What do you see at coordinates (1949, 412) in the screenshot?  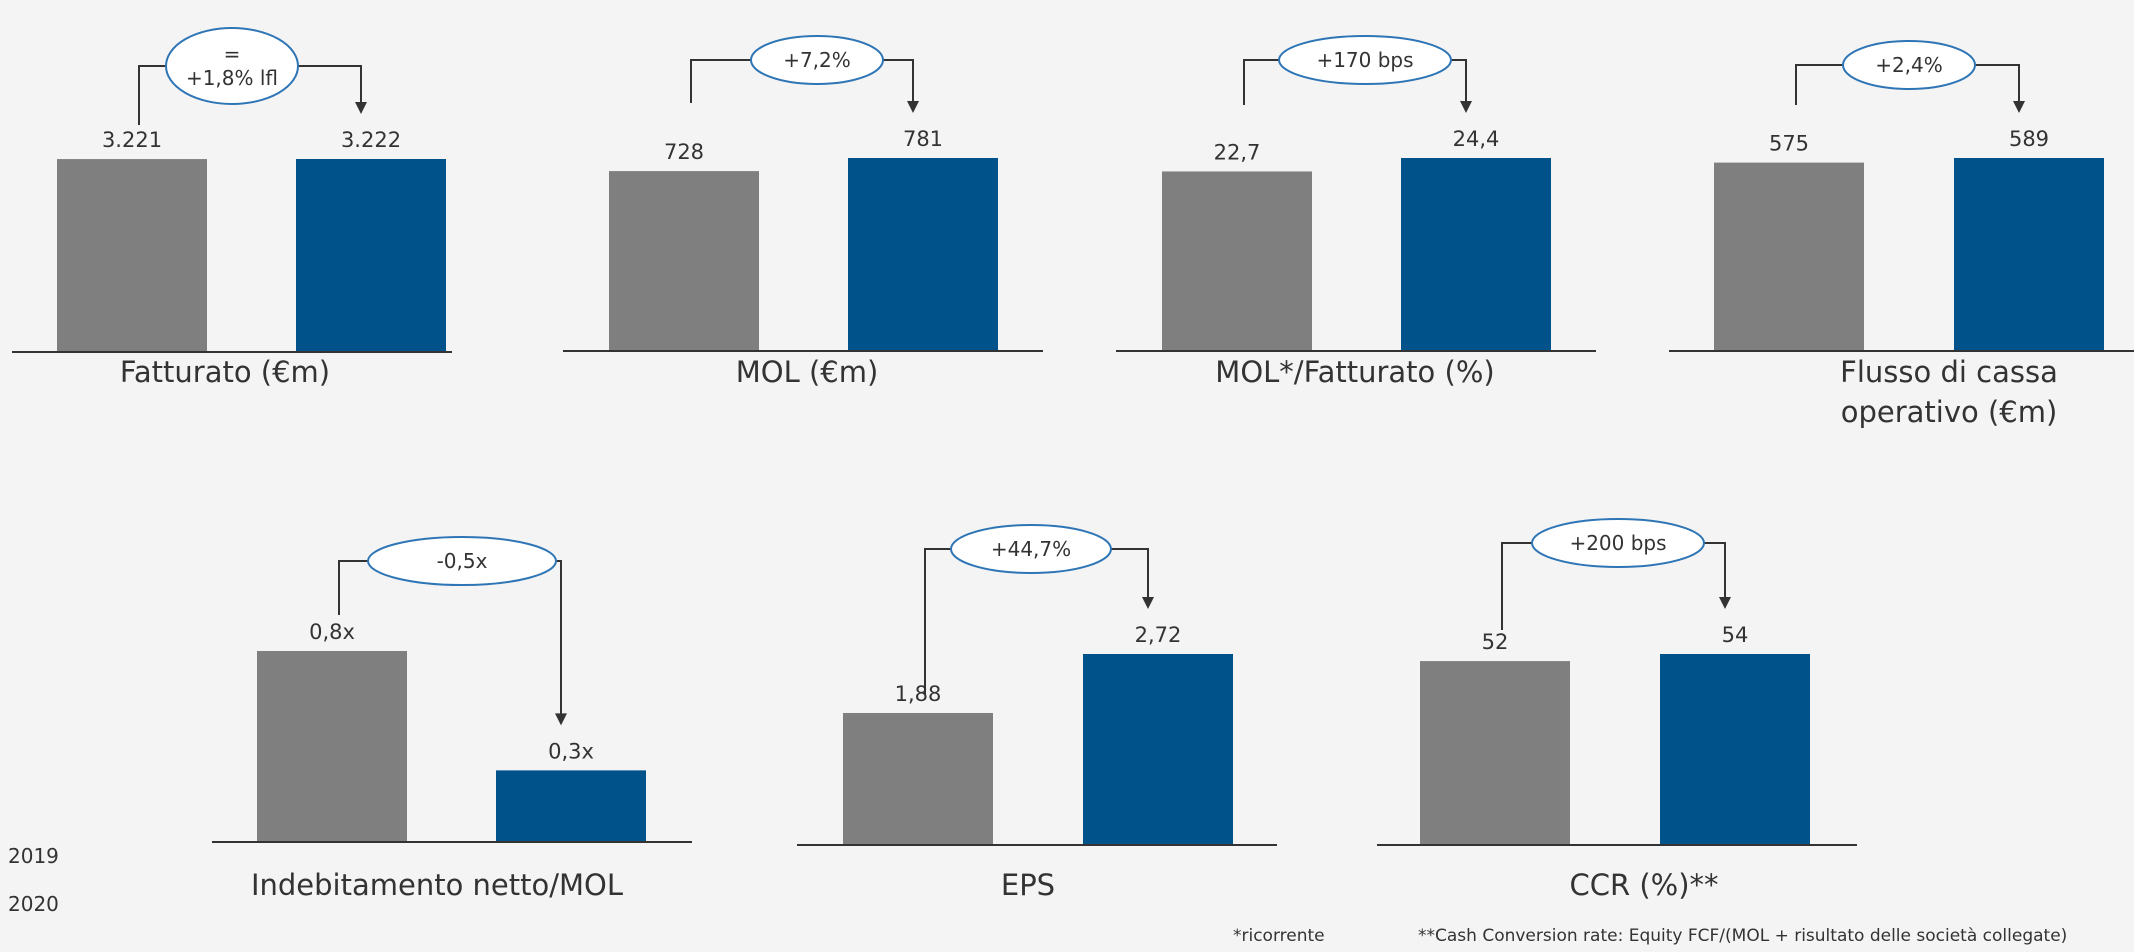 I see `chart-title: operativo (€m)` at bounding box center [1949, 412].